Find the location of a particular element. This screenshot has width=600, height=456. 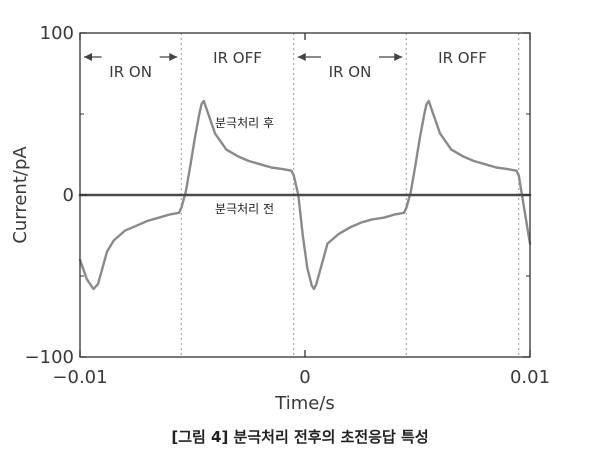

x-axis-title: Time/s is located at coordinates (304, 403).